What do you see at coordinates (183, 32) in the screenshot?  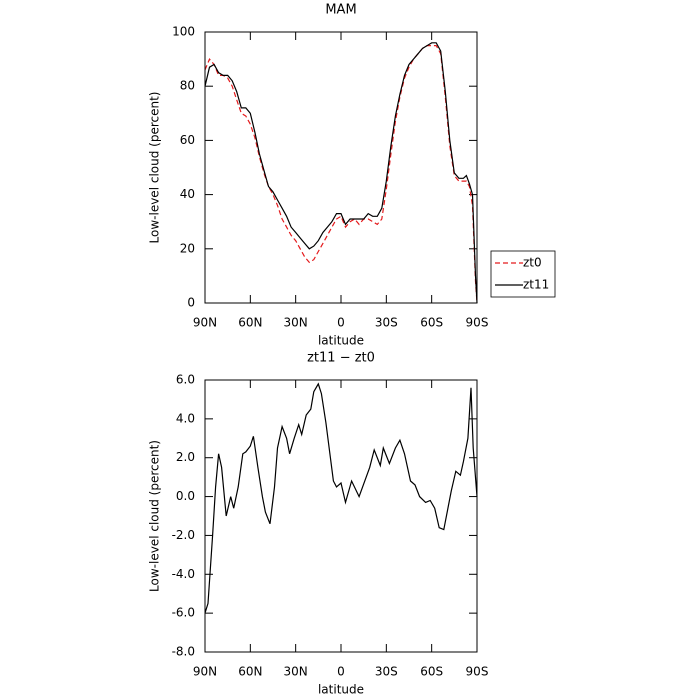 I see `y-tick-label: 100` at bounding box center [183, 32].